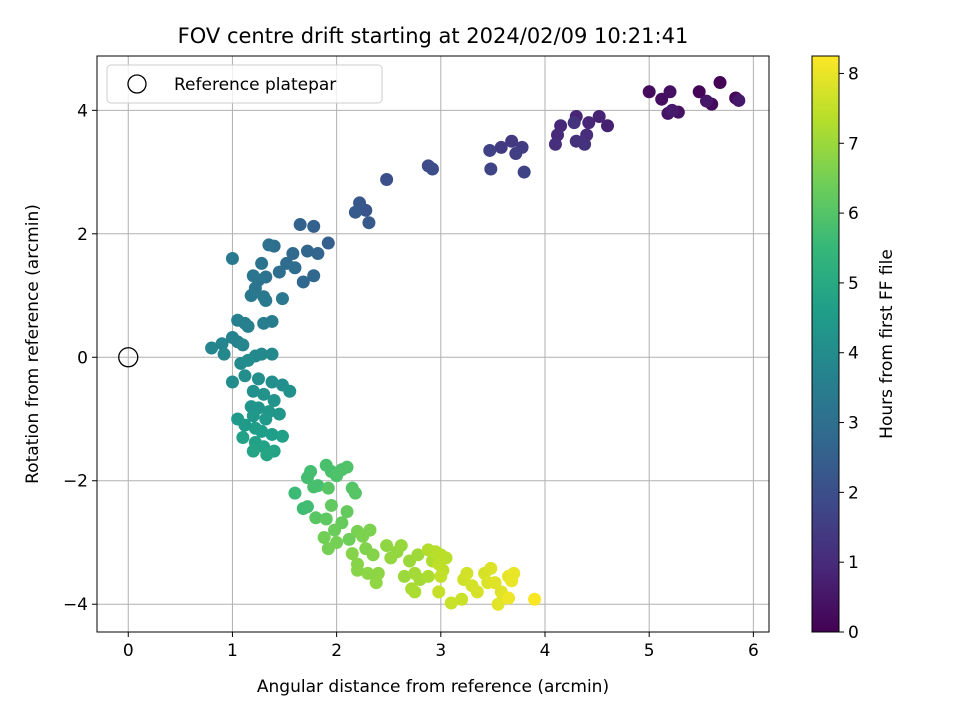 This screenshot has width=960, height=720. I want to click on colorbar-tick-label: 2, so click(853, 493).